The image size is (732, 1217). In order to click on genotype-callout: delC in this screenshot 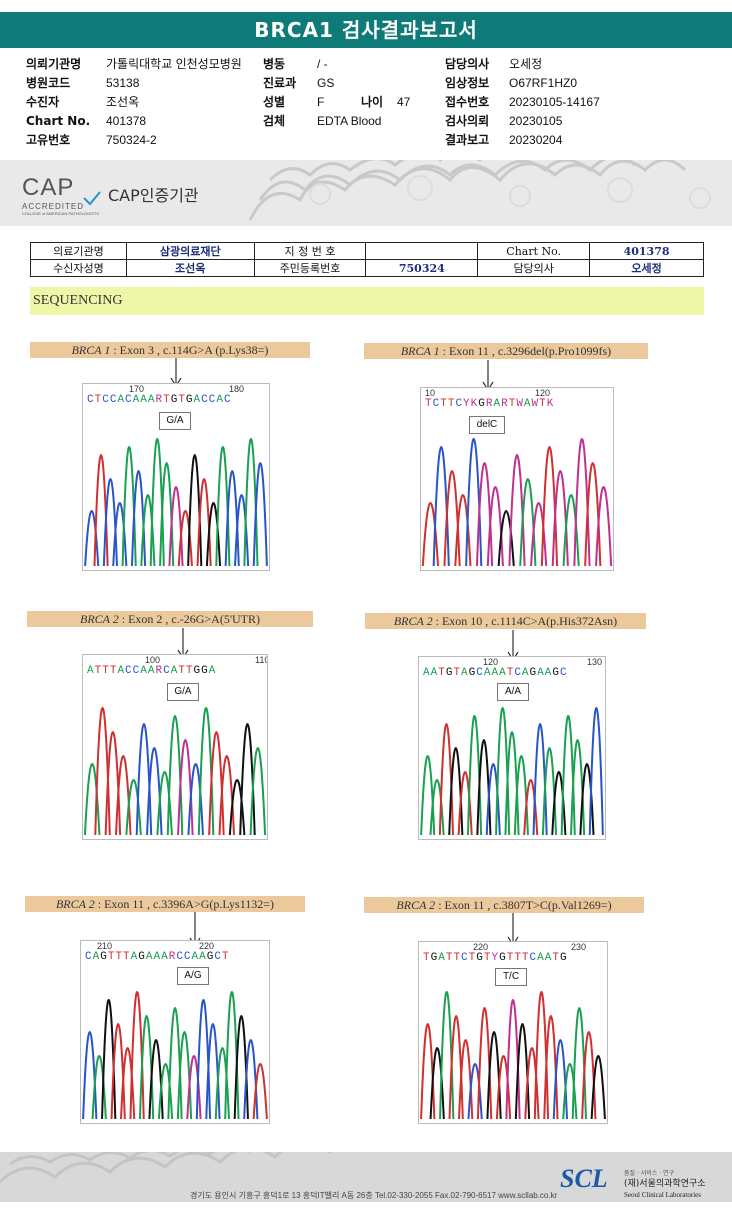, I will do `click(487, 425)`.